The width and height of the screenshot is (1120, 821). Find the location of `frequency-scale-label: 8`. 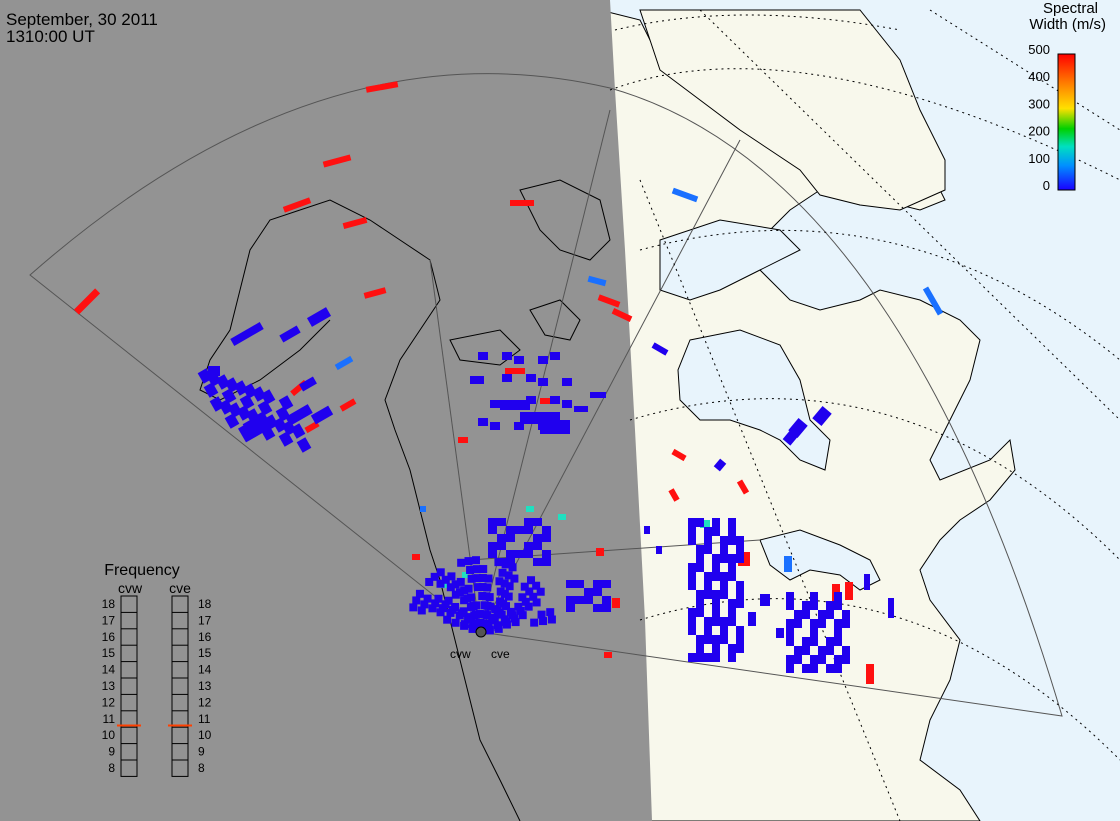

frequency-scale-label: 8 is located at coordinates (201, 768).